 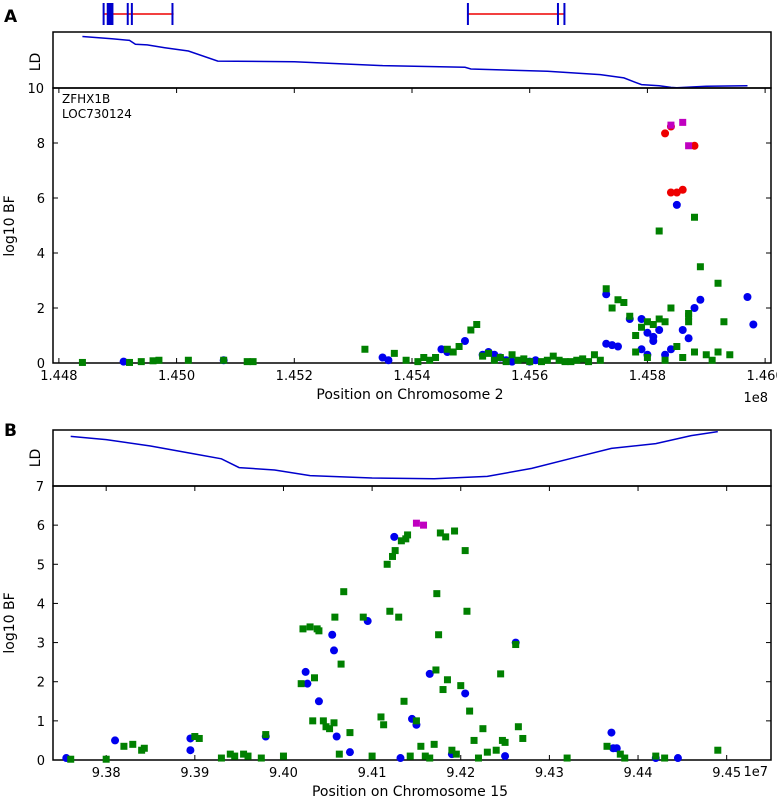 What do you see at coordinates (294, 376) in the screenshot?
I see `x-tick-label: 1.452` at bounding box center [294, 376].